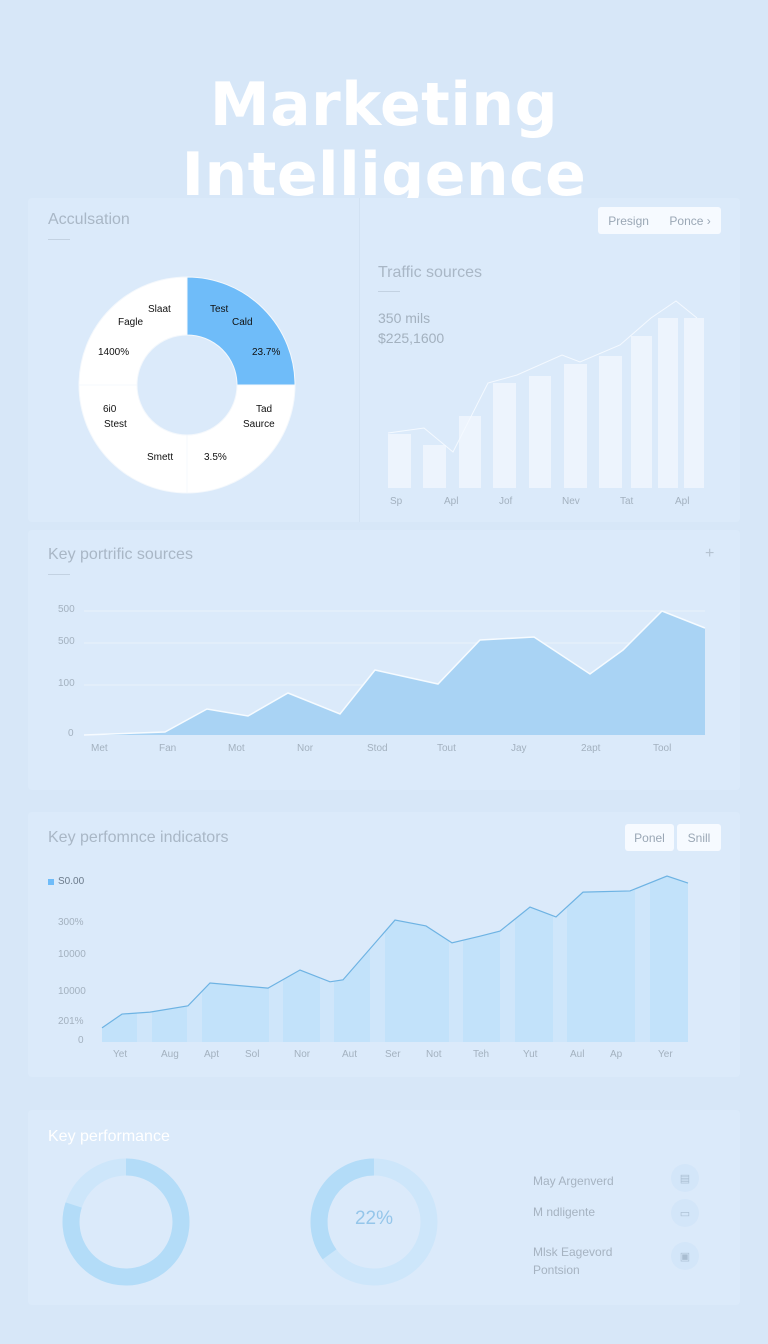 Image resolution: width=768 pixels, height=1344 pixels. I want to click on slice-label: 3.5%, so click(215, 457).